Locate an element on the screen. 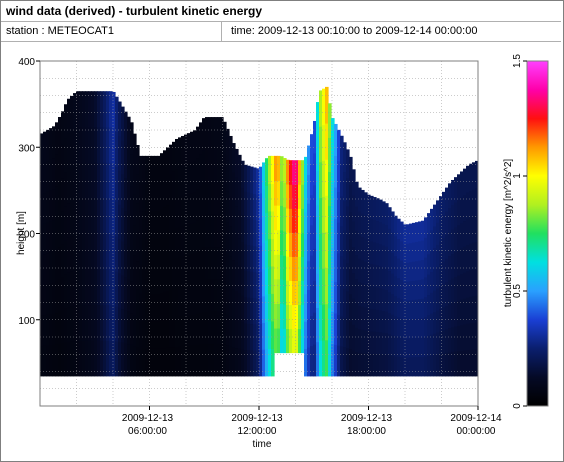  x-tick-label-time: 12:00:00 is located at coordinates (257, 431).